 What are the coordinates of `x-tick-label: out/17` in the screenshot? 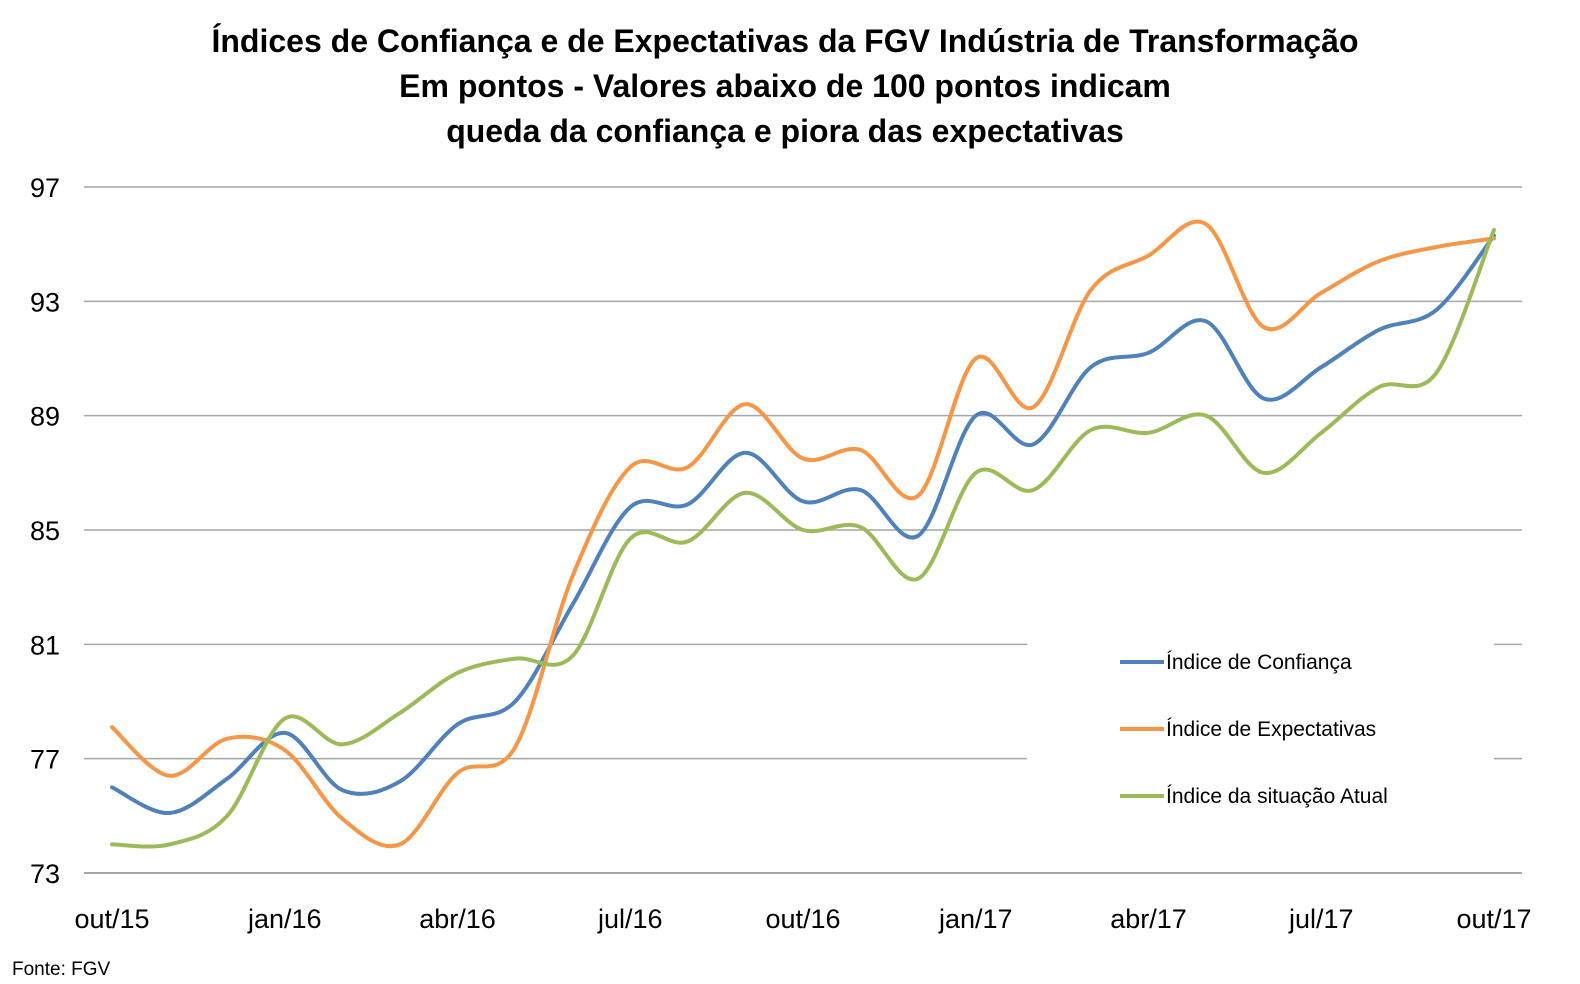 It's located at (1493, 919).